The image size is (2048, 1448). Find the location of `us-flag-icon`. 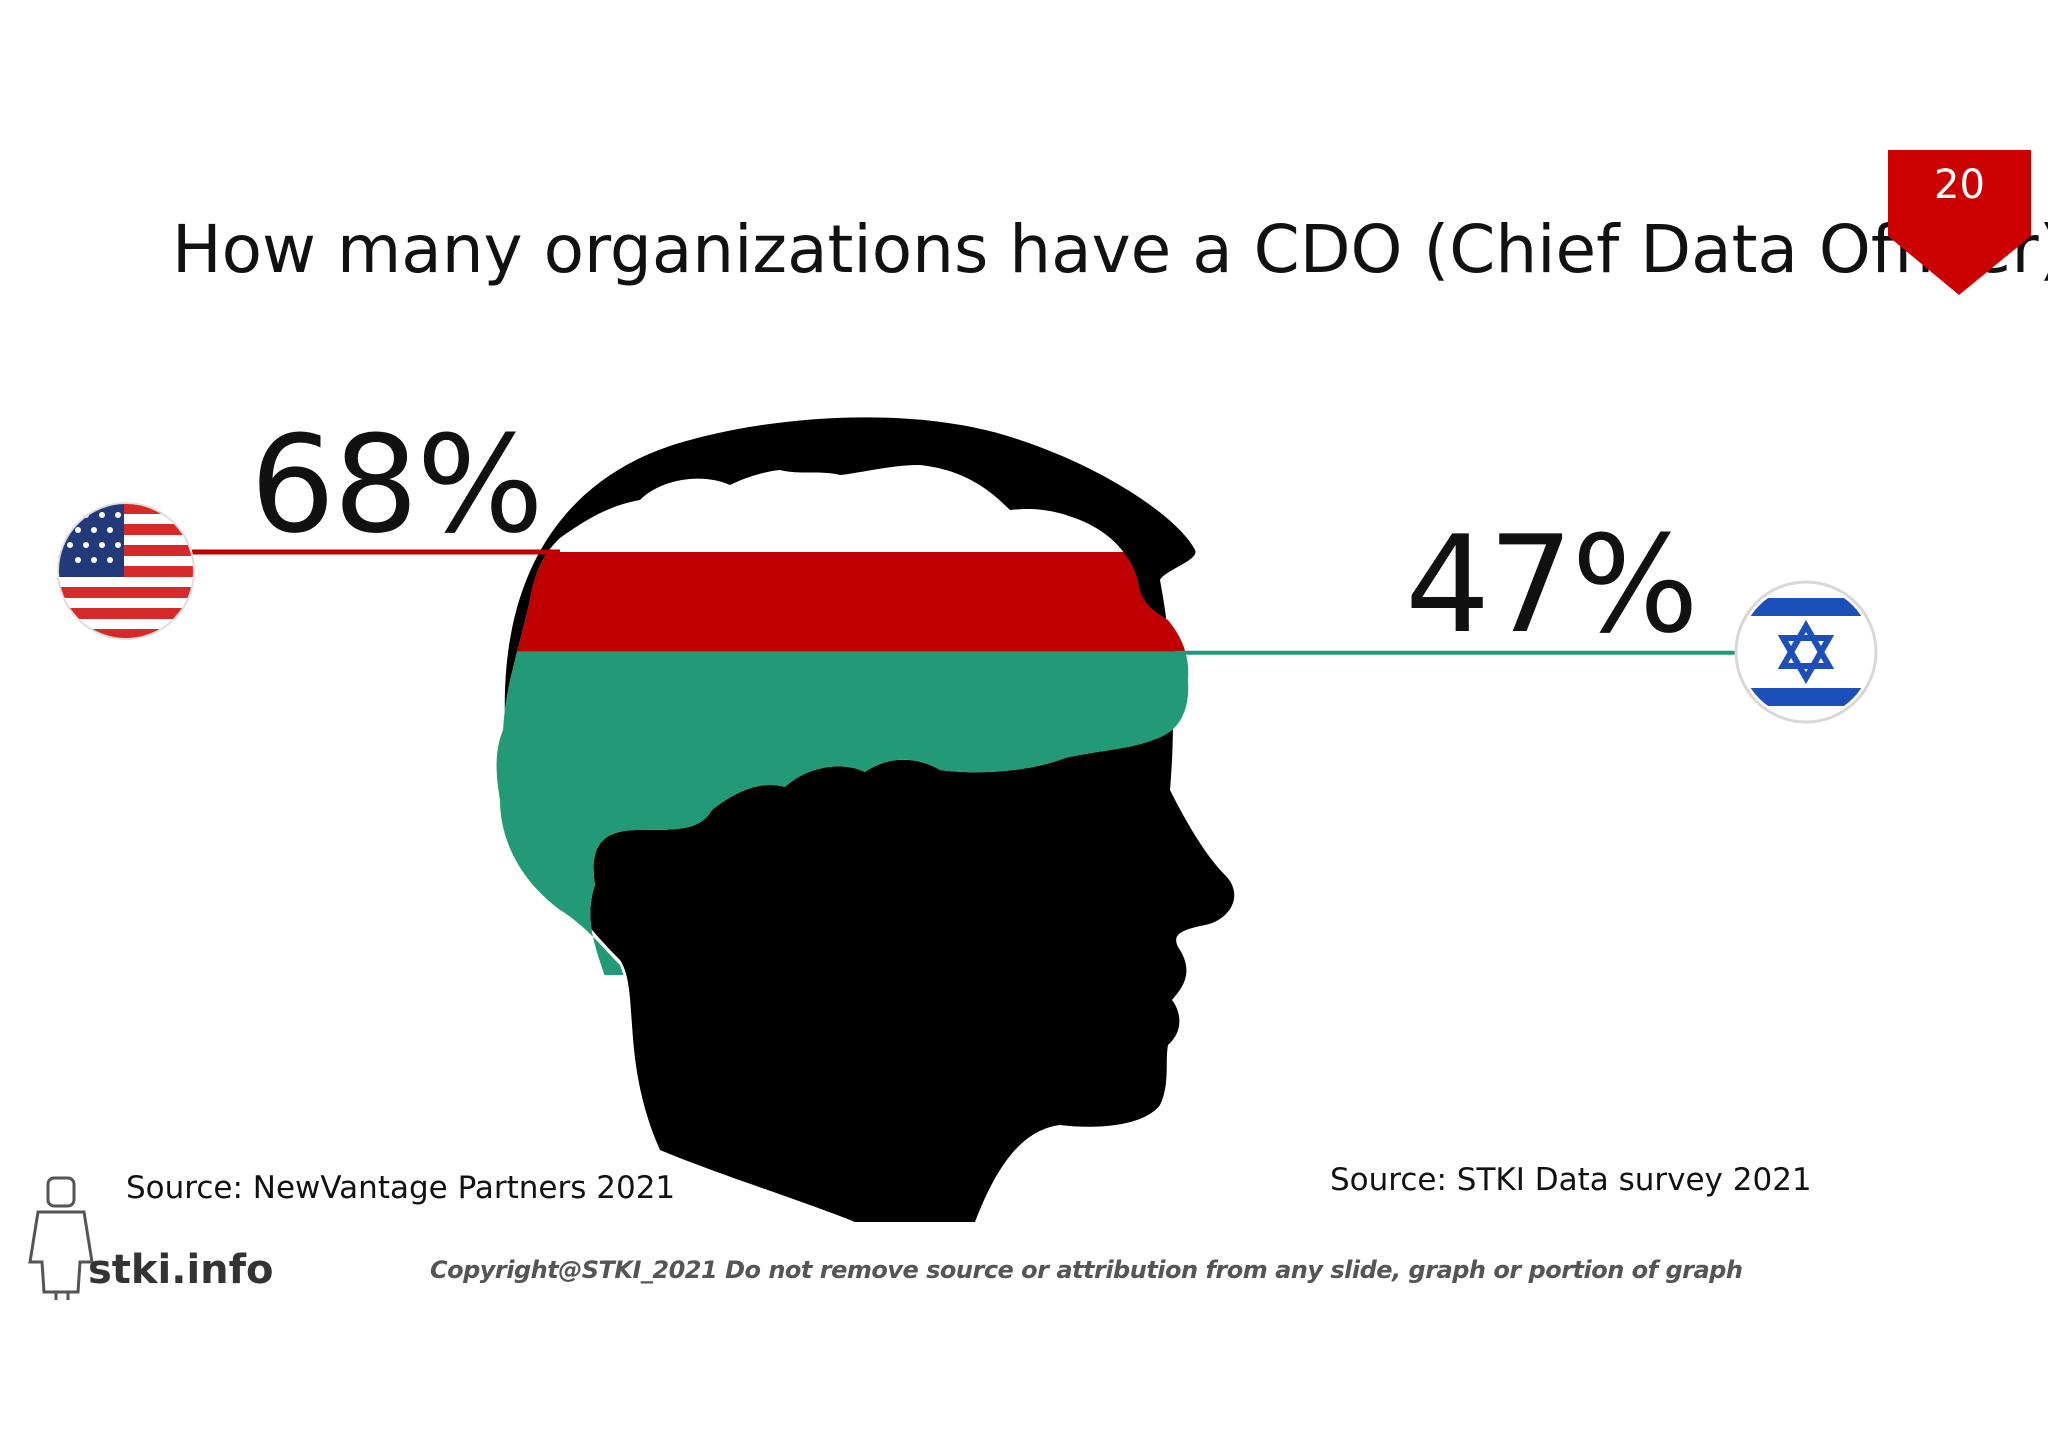

us-flag-icon is located at coordinates (126, 571).